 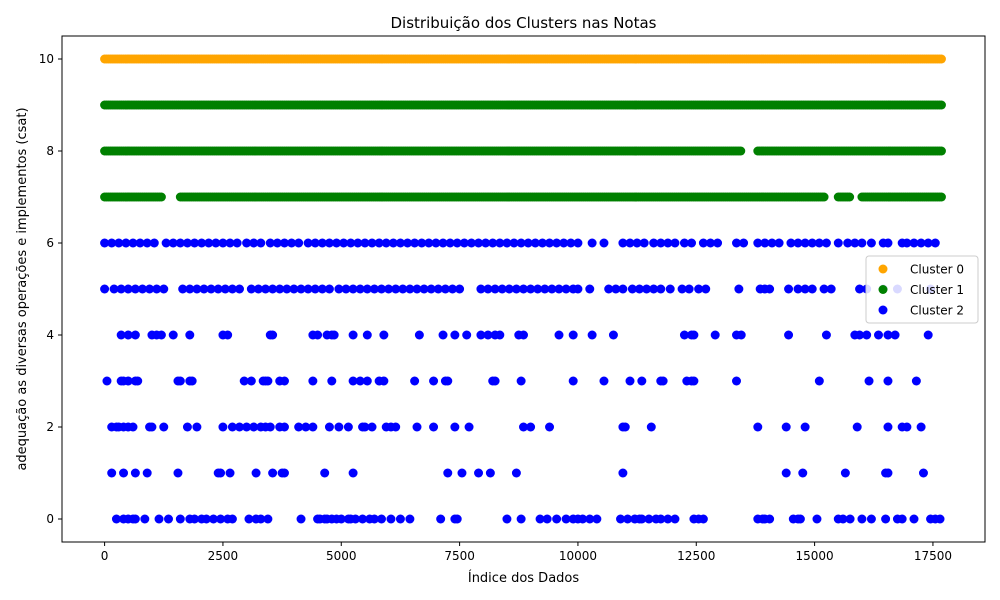 I want to click on x-tick-label: 0, so click(x=105, y=556).